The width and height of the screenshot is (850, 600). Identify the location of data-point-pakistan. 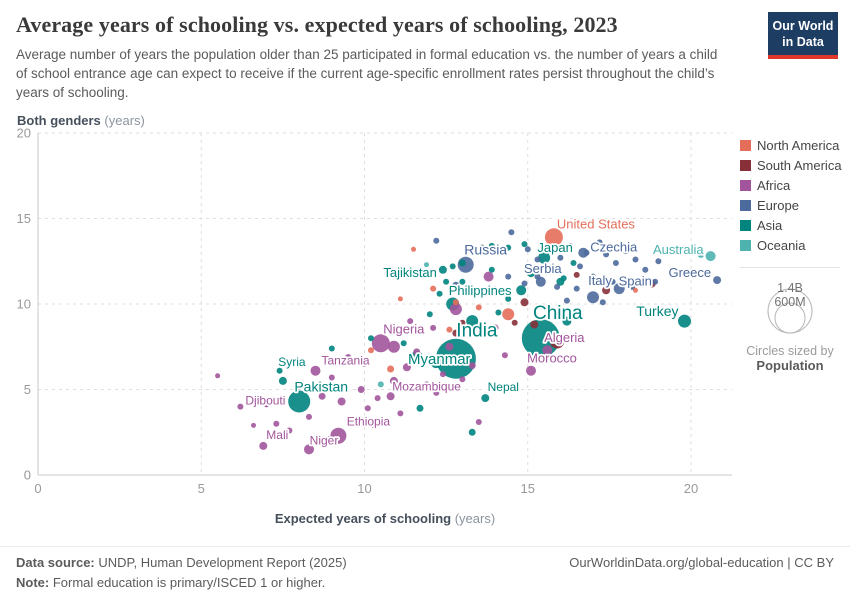
(299, 401).